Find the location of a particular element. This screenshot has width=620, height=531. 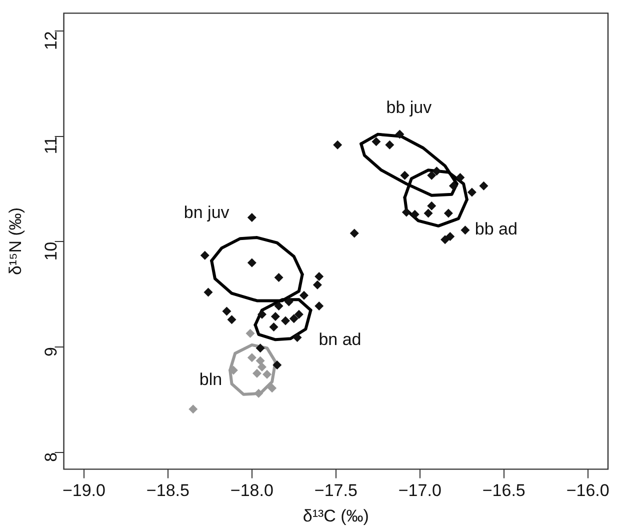

y-tick-label: 11 is located at coordinates (50, 145).